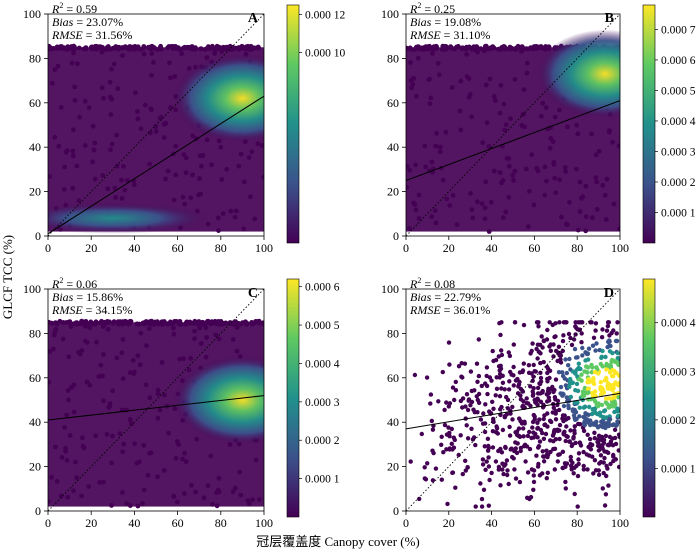 The height and width of the screenshot is (553, 700). What do you see at coordinates (87, 297) in the screenshot?
I see `bias-annotation: Bias = 15.86%` at bounding box center [87, 297].